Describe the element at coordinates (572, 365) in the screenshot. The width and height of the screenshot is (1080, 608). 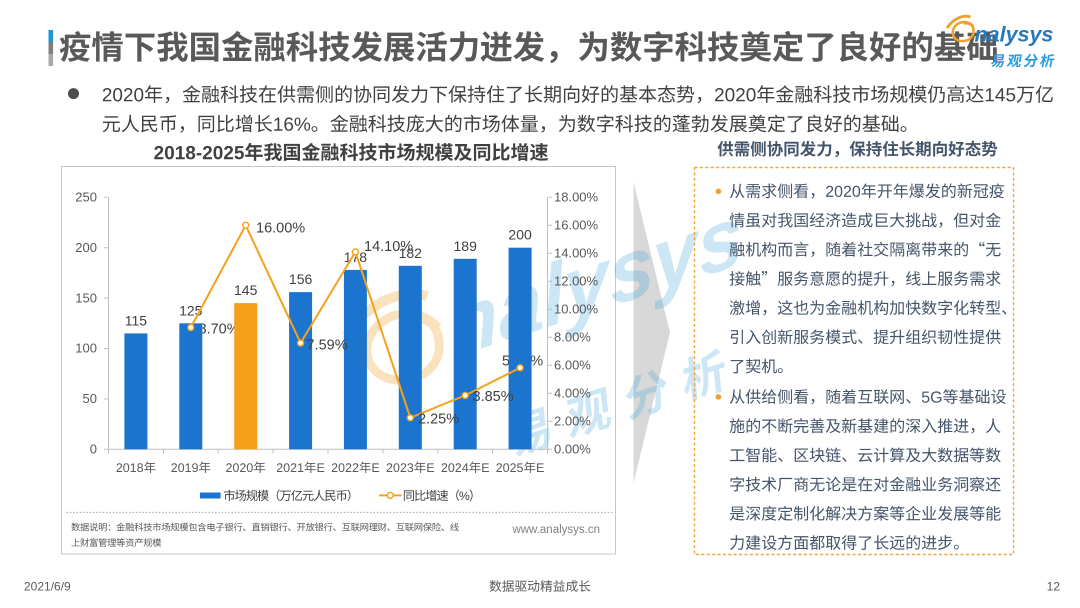
I see `svg-text: 6.00%` at that location.